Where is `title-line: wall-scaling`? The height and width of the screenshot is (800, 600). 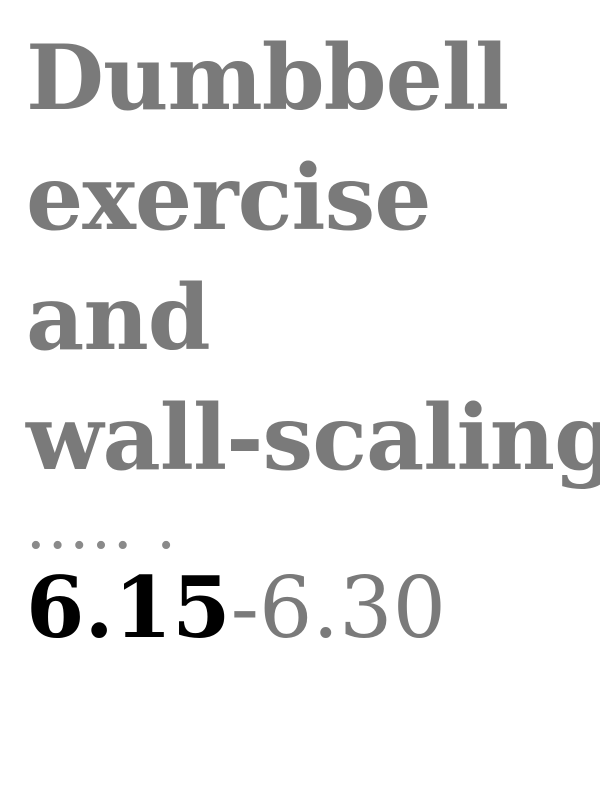 title-line: wall-scaling is located at coordinates (313, 438).